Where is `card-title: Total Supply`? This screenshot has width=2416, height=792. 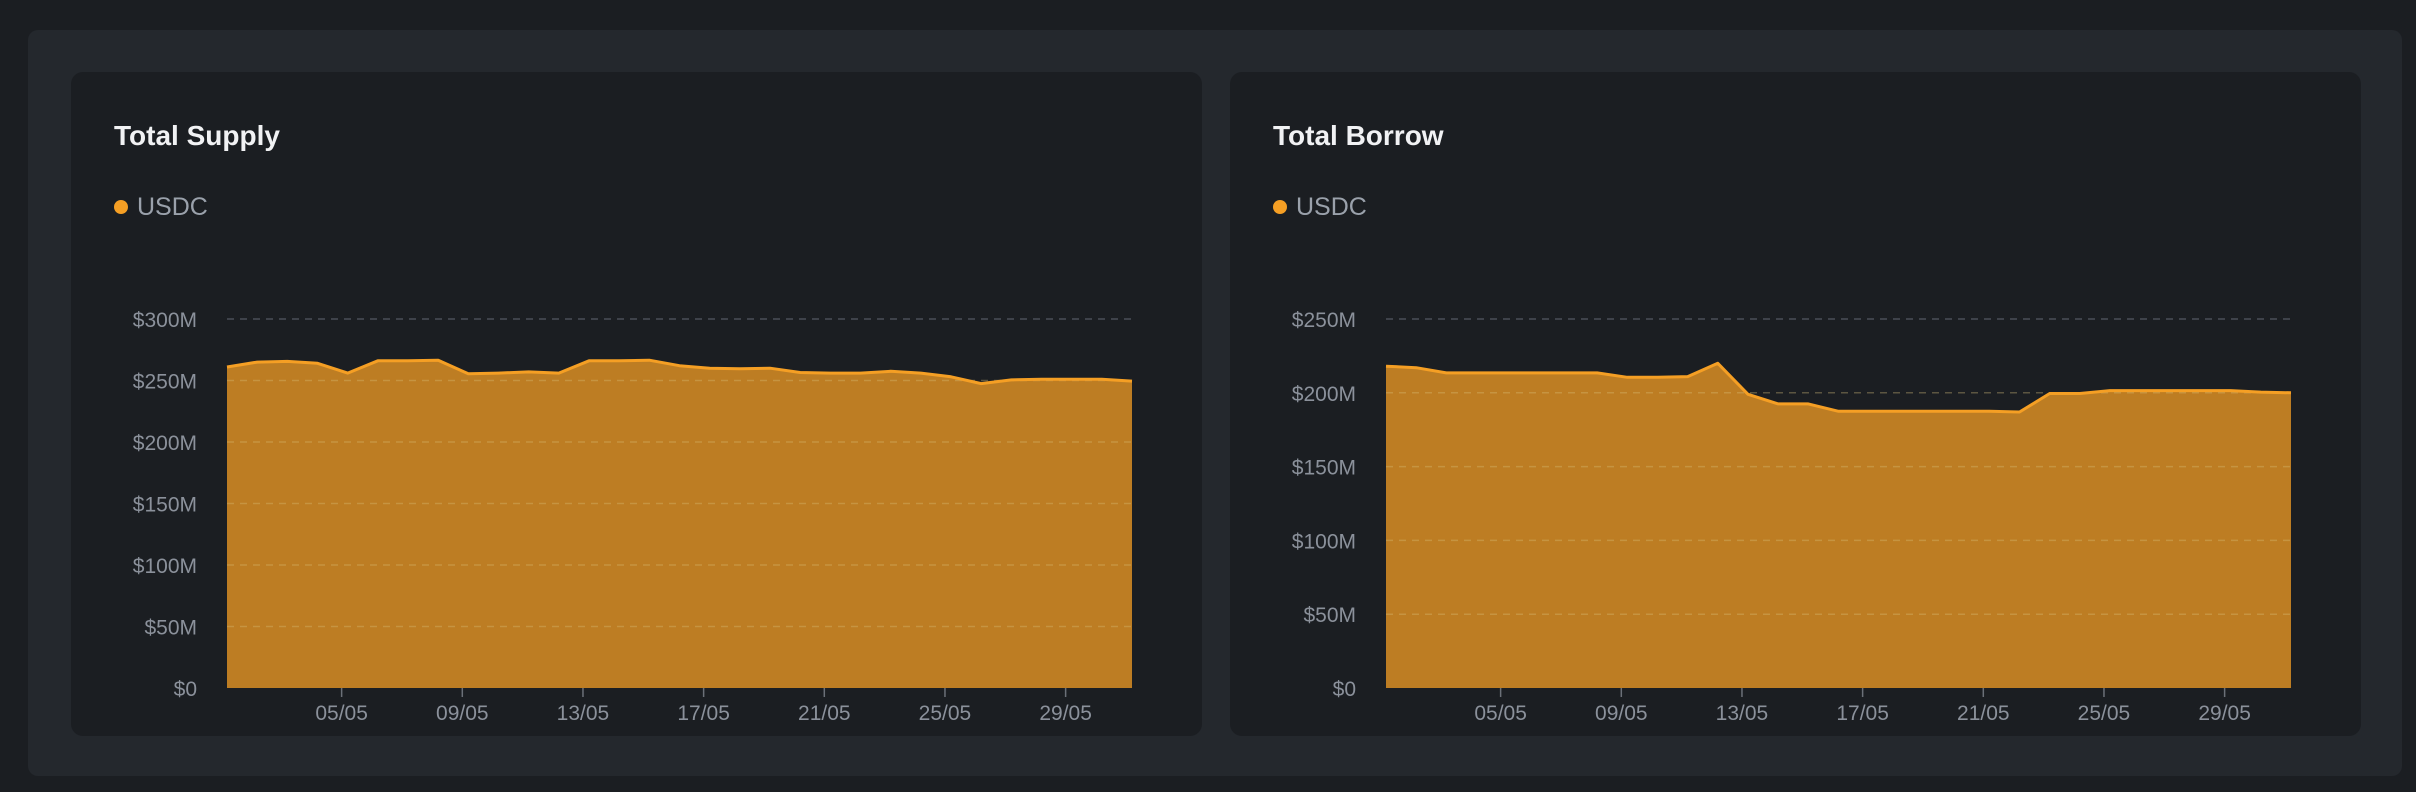 card-title: Total Supply is located at coordinates (197, 135).